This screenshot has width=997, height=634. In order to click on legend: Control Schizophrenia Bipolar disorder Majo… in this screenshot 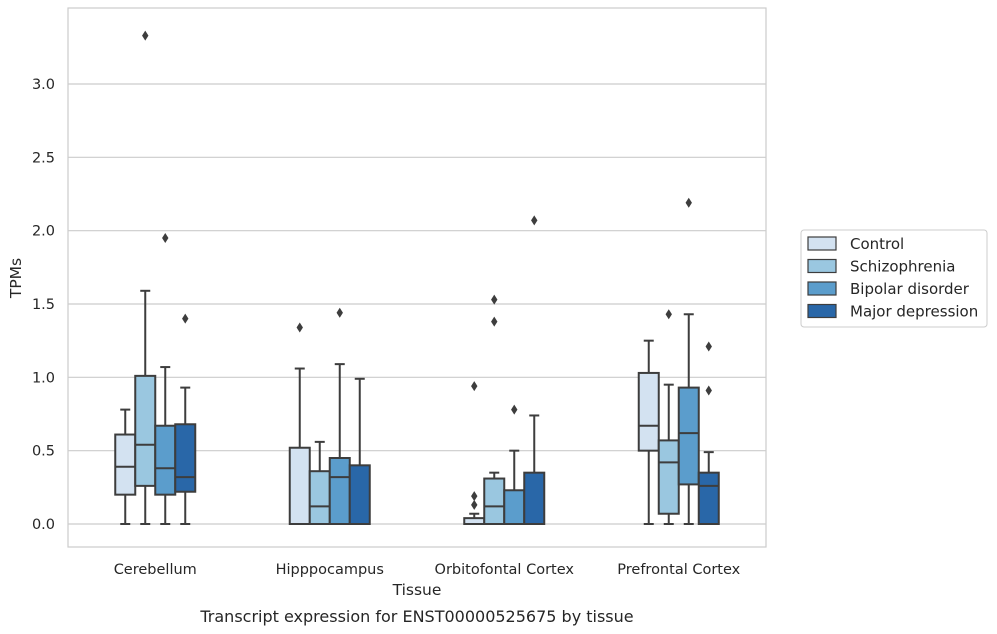, I will do `click(894, 278)`.